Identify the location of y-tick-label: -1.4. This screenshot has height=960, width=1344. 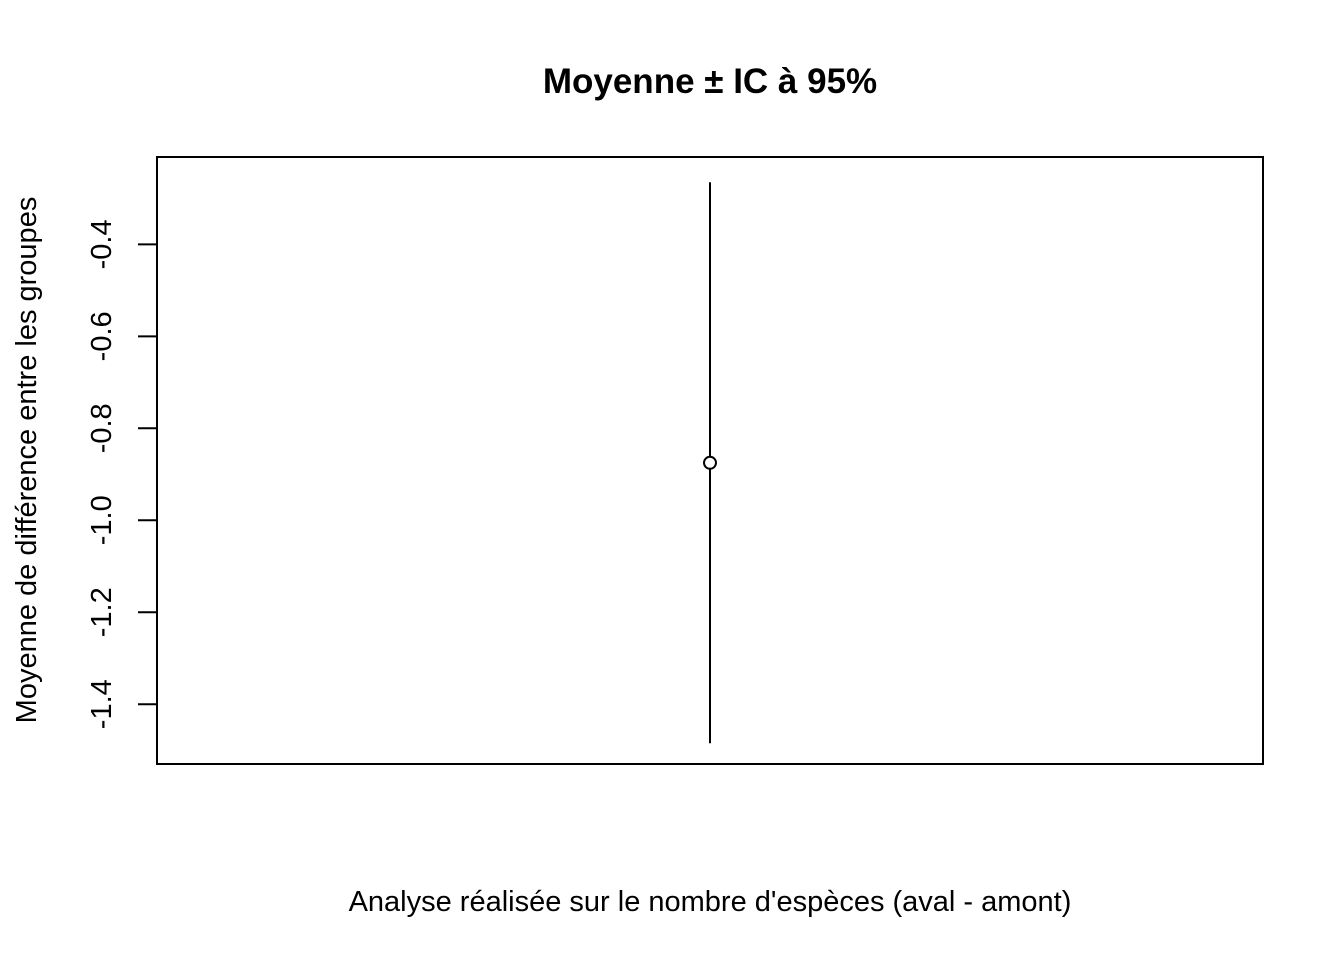
(102, 704).